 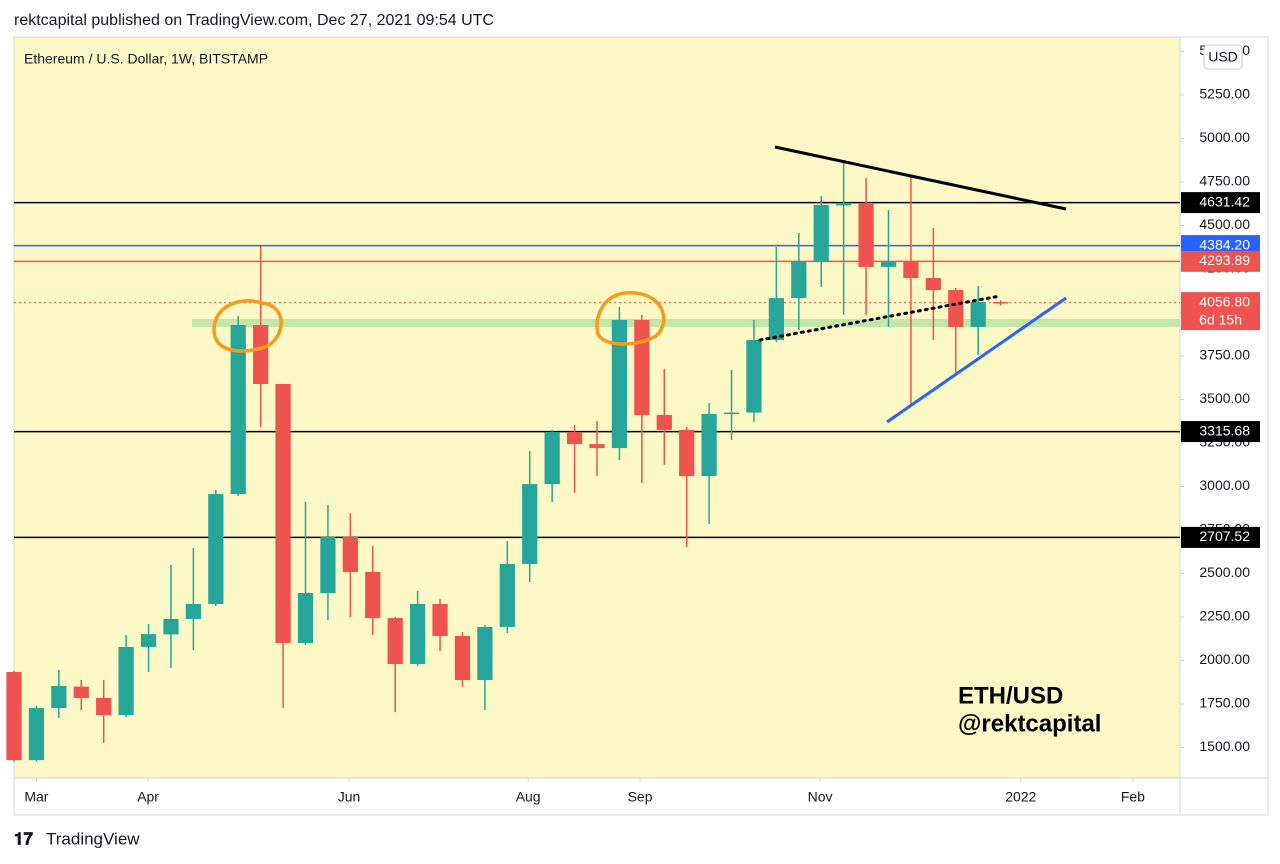 What do you see at coordinates (146, 59) in the screenshot?
I see `symbol-title: Ethereum / U.S. Dollar, 1W, BITSTAMP` at bounding box center [146, 59].